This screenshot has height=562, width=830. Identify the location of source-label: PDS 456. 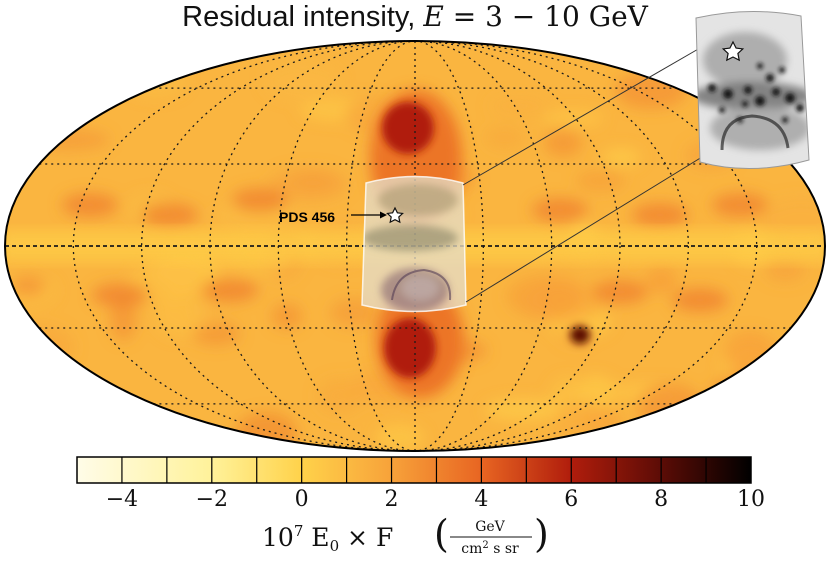
(307, 217).